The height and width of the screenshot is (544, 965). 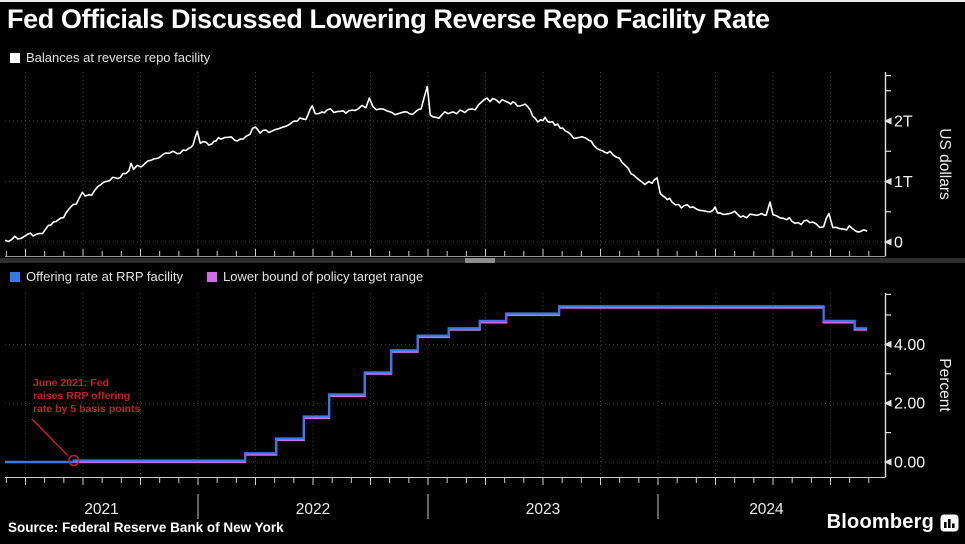 What do you see at coordinates (105, 276) in the screenshot?
I see `offering-rate-legend-label: Offering rate at RRP facility` at bounding box center [105, 276].